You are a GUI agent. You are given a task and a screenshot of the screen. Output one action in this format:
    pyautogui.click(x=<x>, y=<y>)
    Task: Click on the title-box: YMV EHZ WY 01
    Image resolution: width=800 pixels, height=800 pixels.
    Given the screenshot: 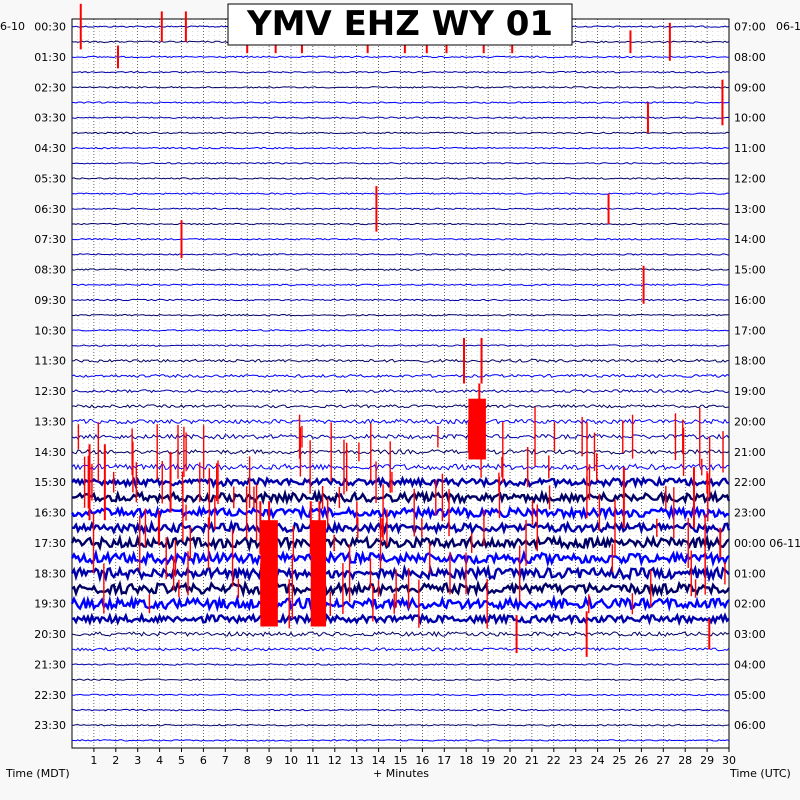 What is the action you would take?
    pyautogui.click(x=400, y=24)
    